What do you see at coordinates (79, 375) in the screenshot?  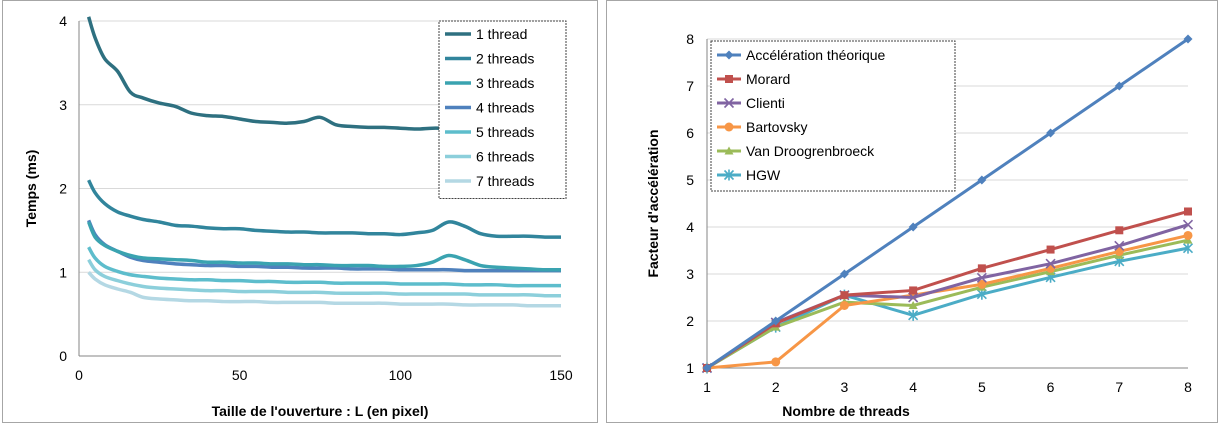 I see `x-tick-label: 0` at bounding box center [79, 375].